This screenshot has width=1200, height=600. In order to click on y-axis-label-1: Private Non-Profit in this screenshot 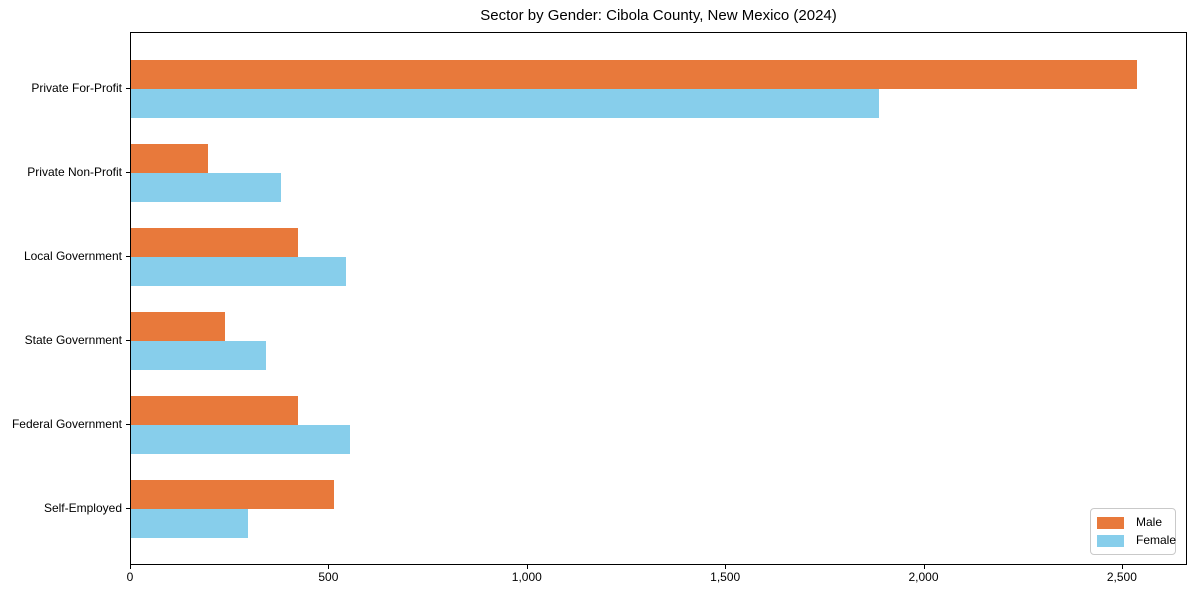, I will do `click(74, 172)`.